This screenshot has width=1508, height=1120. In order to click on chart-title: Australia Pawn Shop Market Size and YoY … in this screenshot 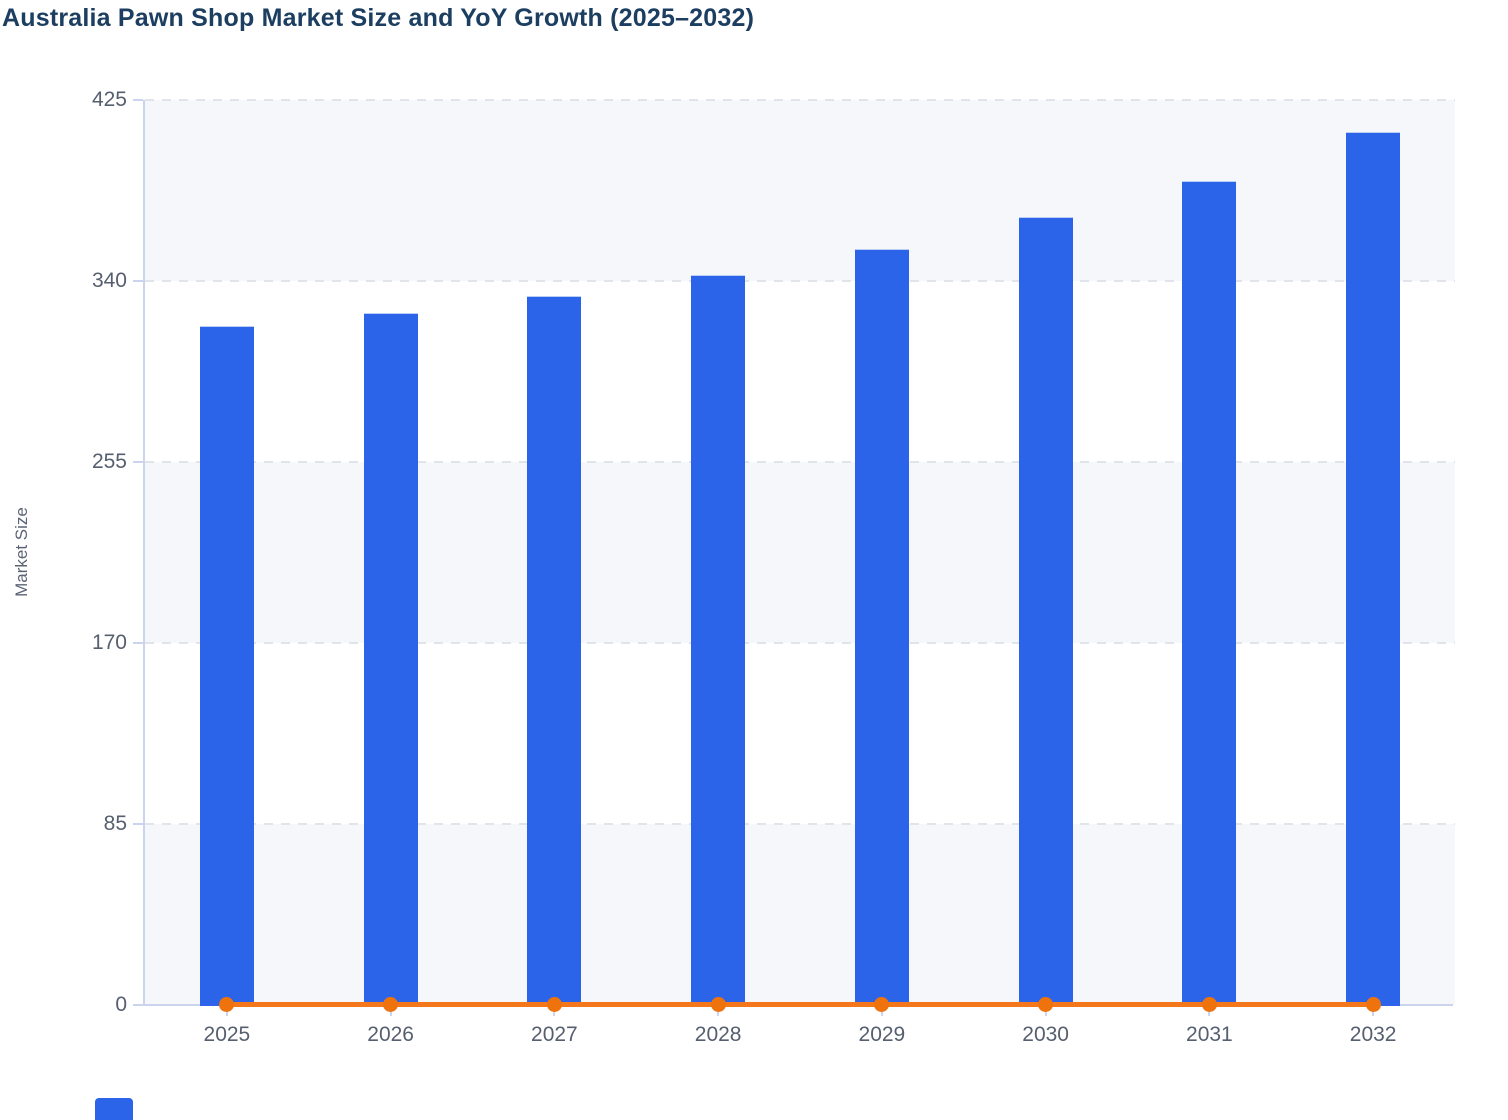, I will do `click(378, 18)`.